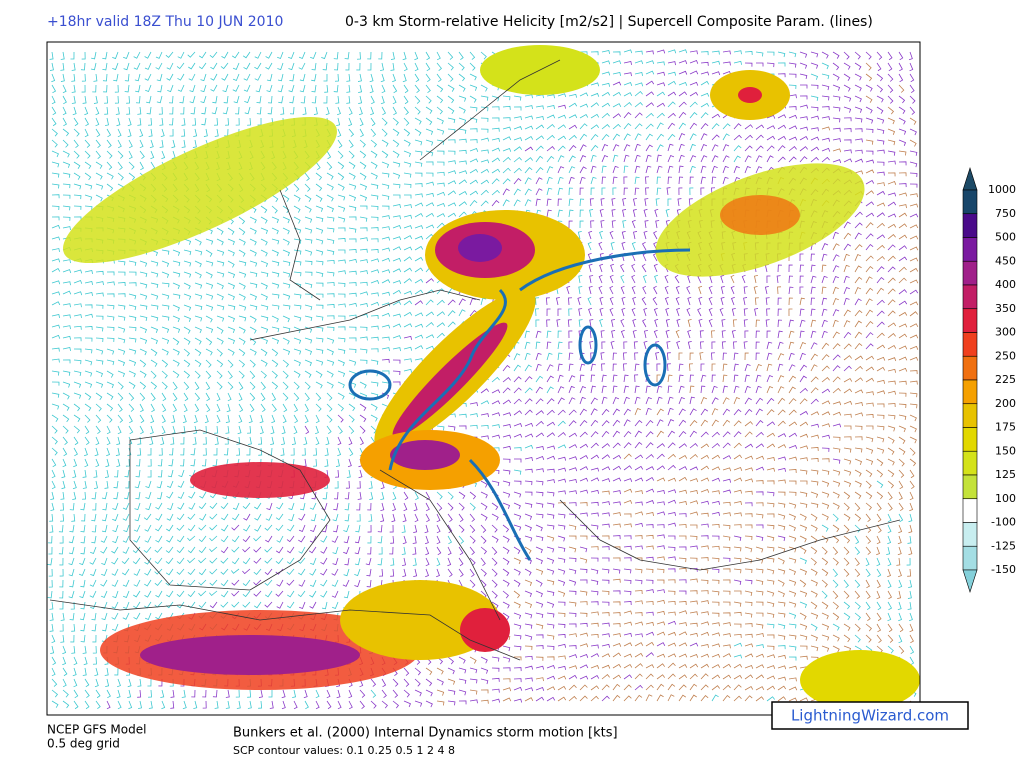 This screenshot has height=760, width=1024. What do you see at coordinates (970, 415) in the screenshot?
I see `colorbar-segment` at bounding box center [970, 415].